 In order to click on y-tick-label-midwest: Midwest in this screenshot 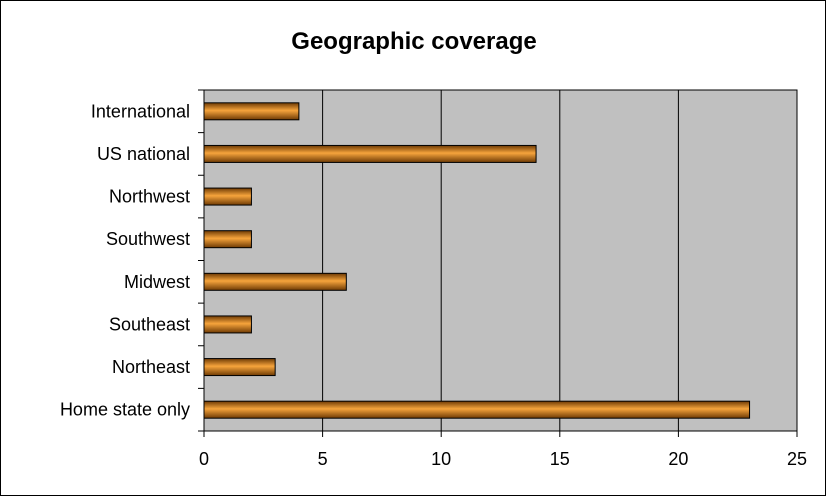, I will do `click(157, 282)`.